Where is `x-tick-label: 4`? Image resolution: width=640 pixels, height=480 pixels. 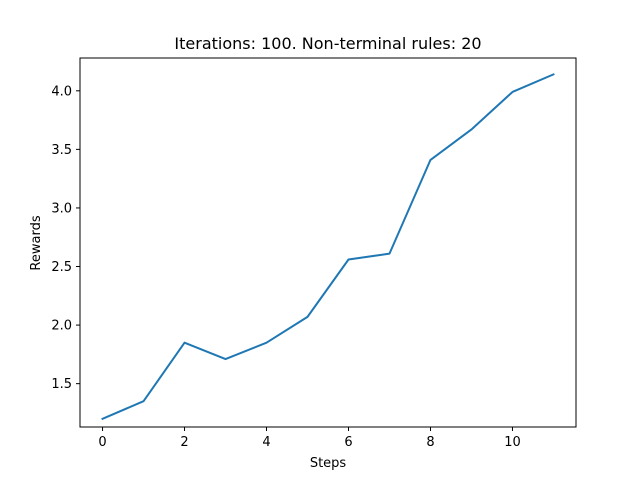
x-tick-label: 4 is located at coordinates (266, 442).